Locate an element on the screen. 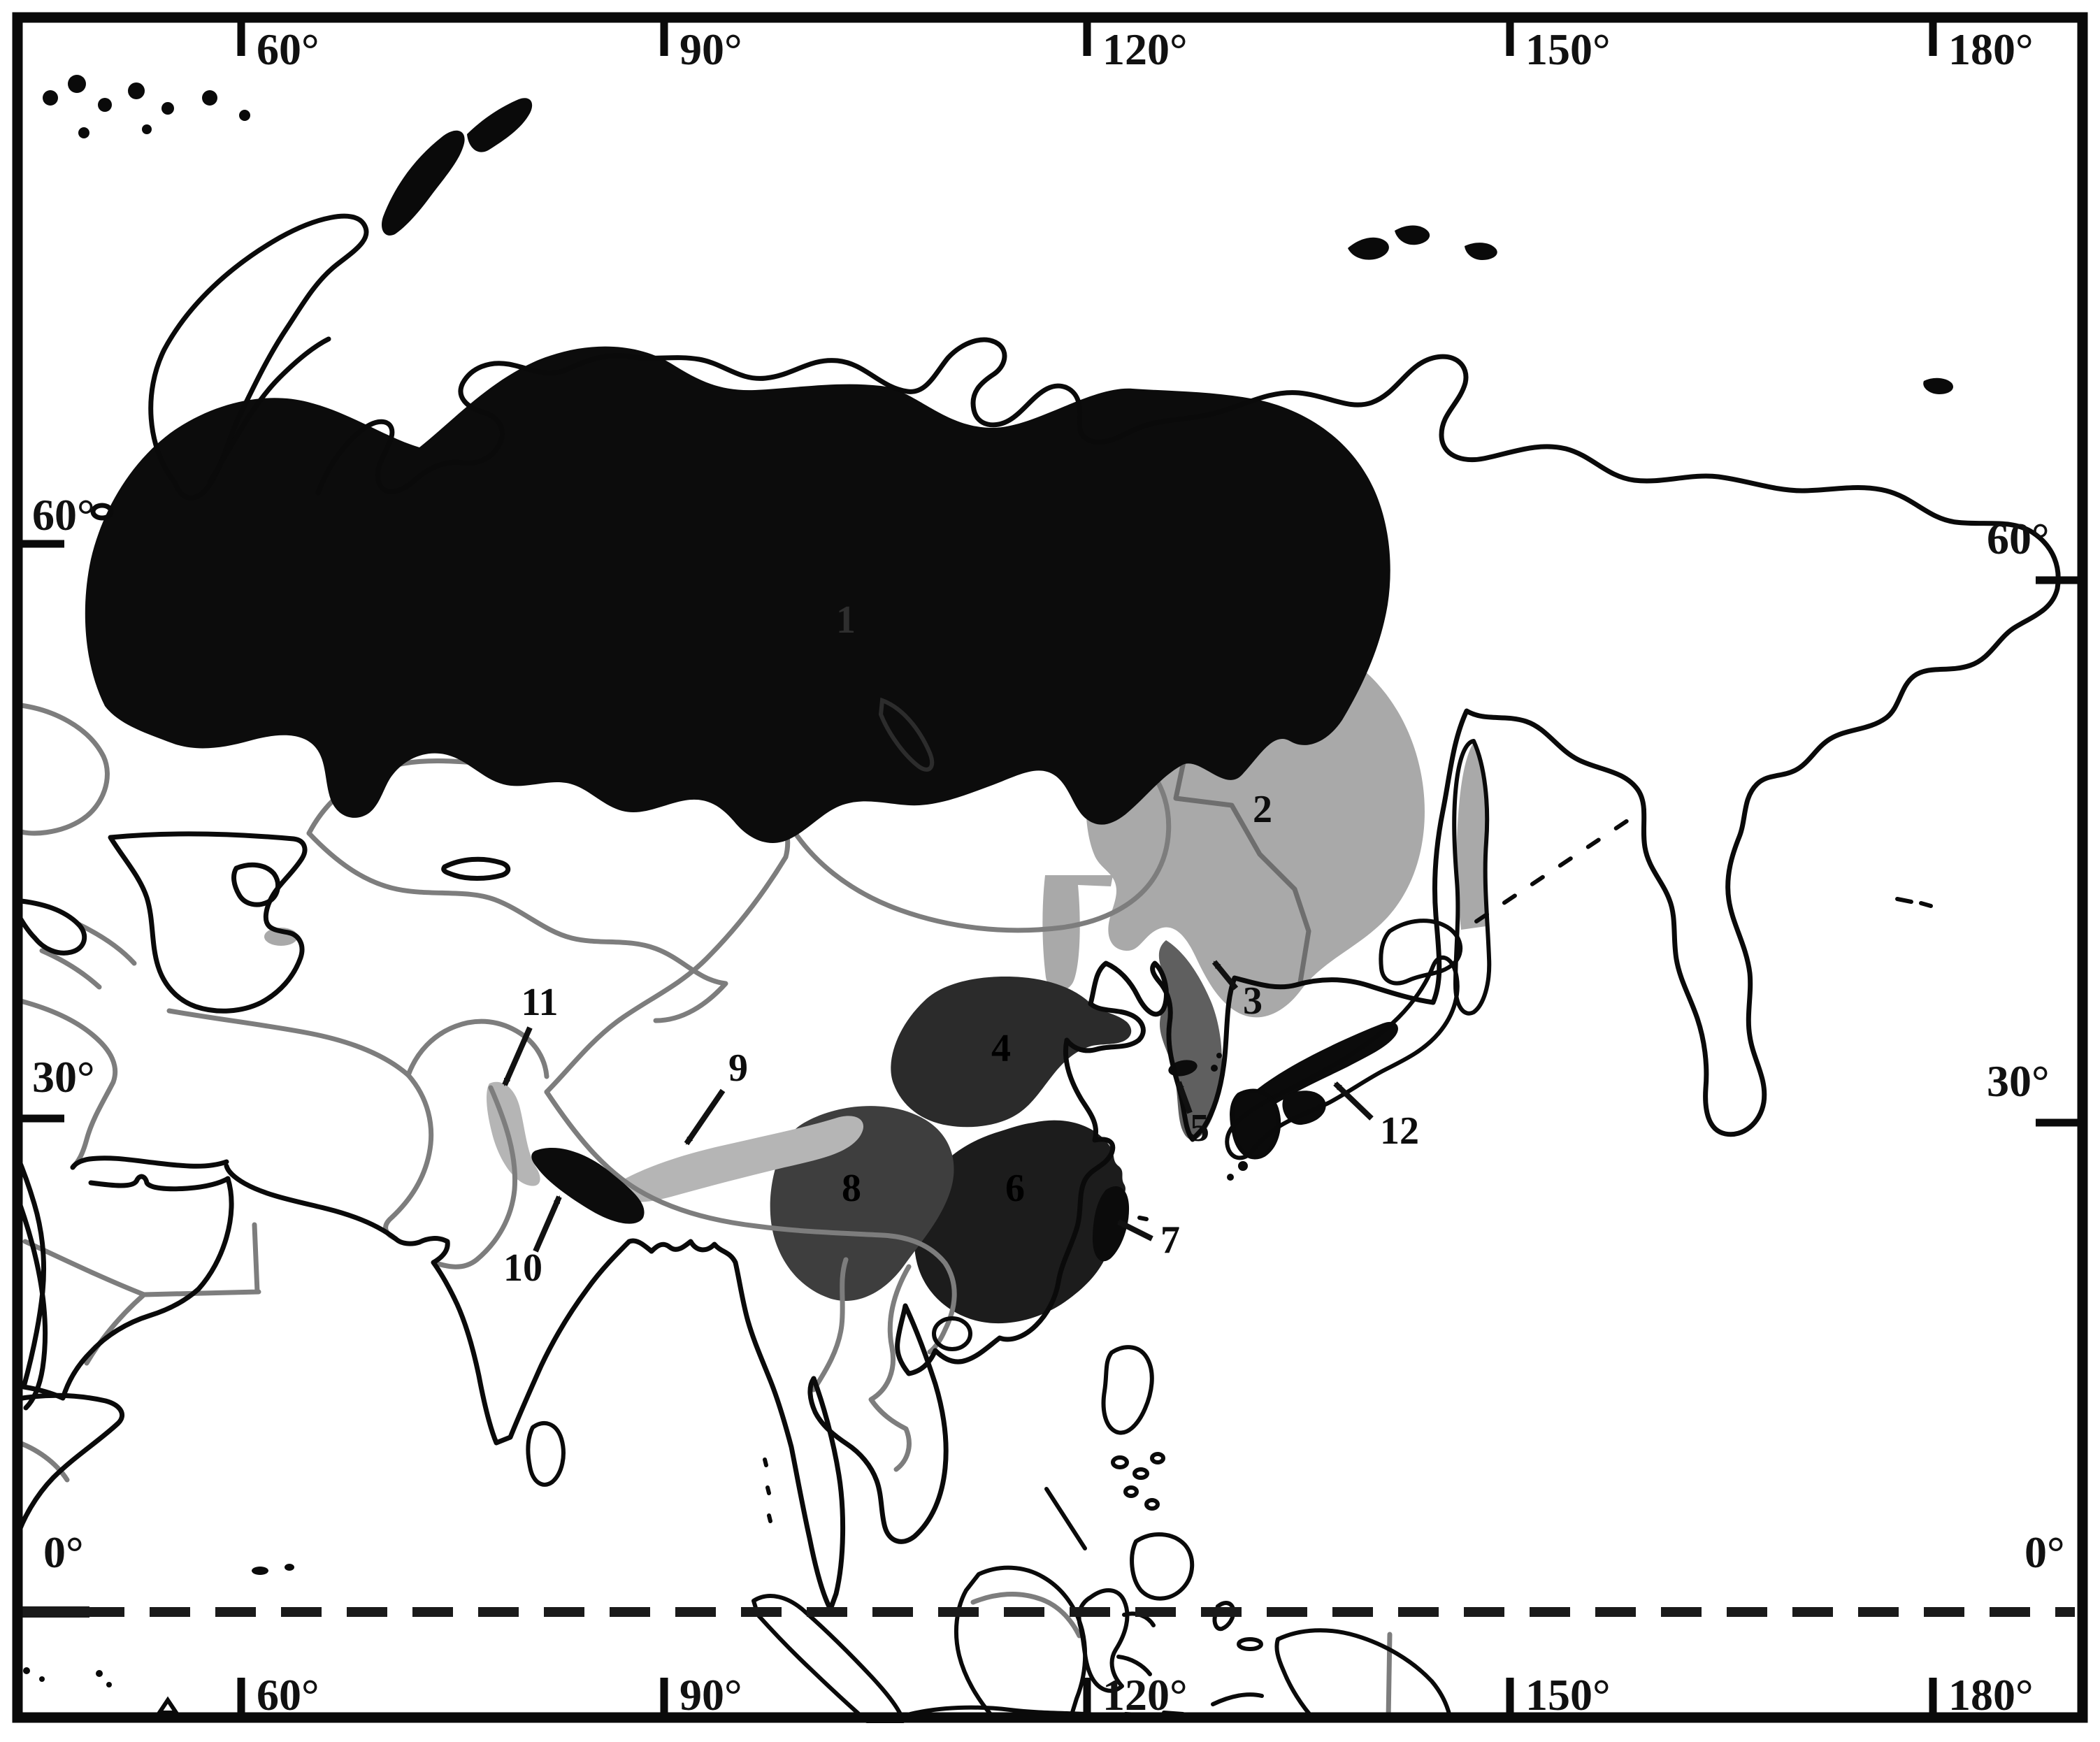 The height and width of the screenshot is (1742, 2100). region-label-1: 1 is located at coordinates (846, 620).